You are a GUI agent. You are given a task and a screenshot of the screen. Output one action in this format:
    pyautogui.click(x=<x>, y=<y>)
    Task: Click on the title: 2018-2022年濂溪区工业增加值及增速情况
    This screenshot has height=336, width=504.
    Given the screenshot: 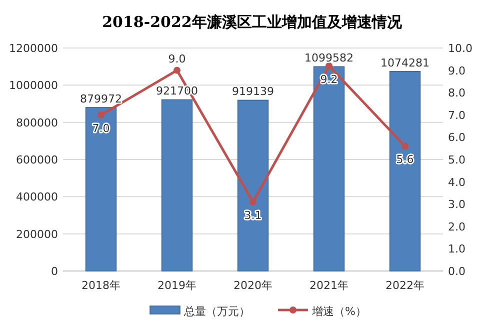 What is the action you would take?
    pyautogui.click(x=252, y=22)
    